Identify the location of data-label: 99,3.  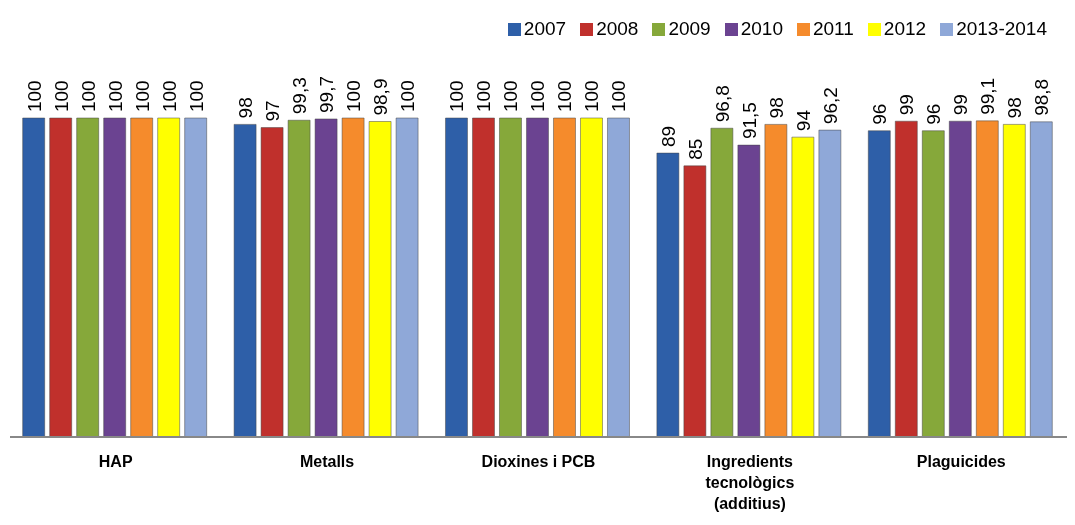
(300, 96).